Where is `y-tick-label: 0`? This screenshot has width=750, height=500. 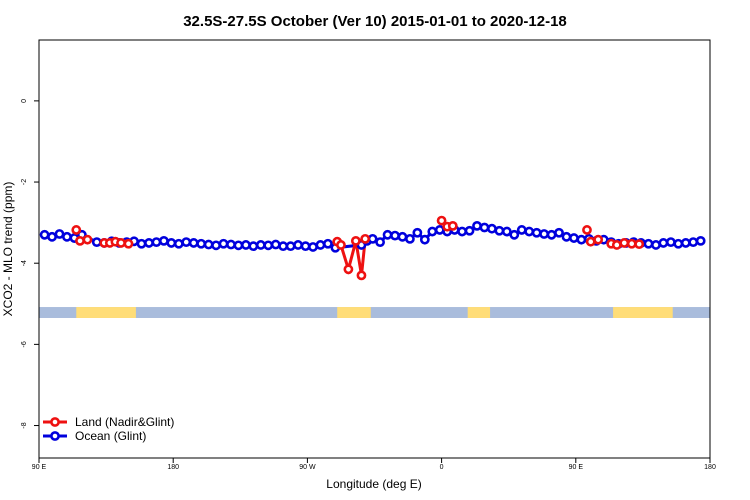
y-tick-label: 0 is located at coordinates (24, 101).